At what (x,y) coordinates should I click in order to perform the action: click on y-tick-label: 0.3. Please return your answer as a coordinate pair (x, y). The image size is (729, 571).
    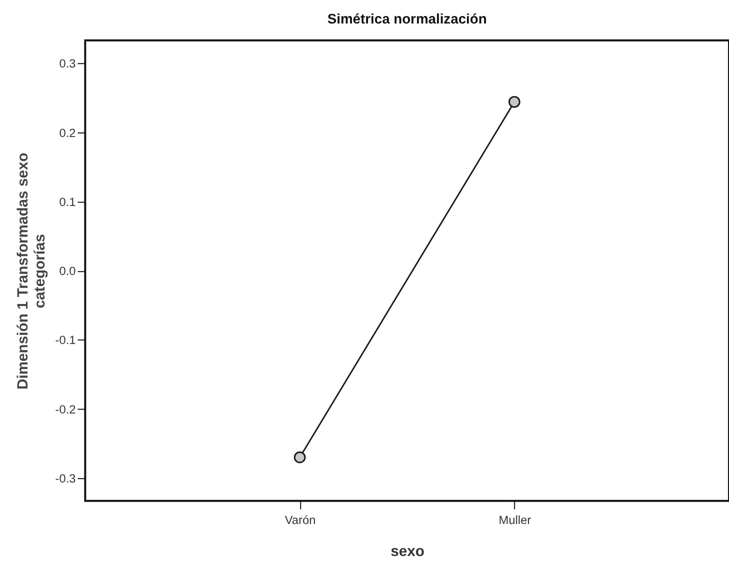
    Looking at the image, I should click on (67, 63).